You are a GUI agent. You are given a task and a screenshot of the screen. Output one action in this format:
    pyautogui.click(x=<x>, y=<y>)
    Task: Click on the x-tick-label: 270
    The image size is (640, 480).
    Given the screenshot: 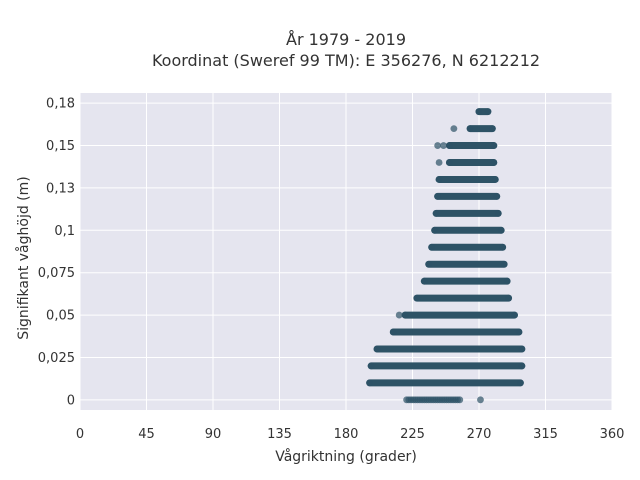 What is the action you would take?
    pyautogui.click(x=479, y=434)
    